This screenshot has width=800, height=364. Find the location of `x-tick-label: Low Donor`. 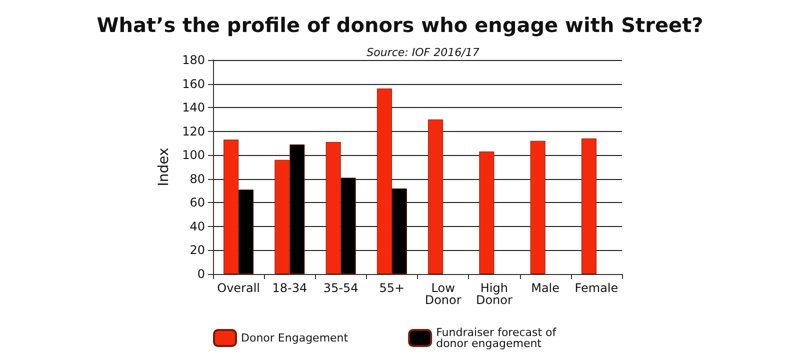

x-tick-label: Low Donor is located at coordinates (443, 294).